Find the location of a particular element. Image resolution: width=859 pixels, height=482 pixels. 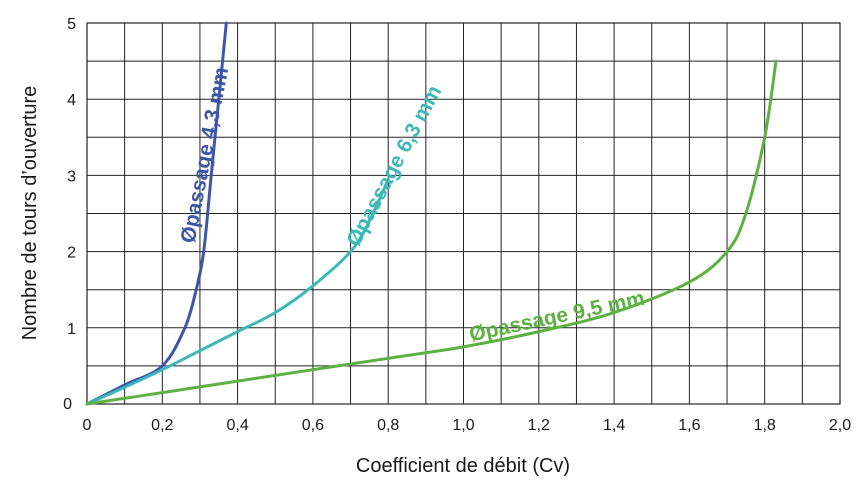

x-tick-label: 0,6 is located at coordinates (313, 425).